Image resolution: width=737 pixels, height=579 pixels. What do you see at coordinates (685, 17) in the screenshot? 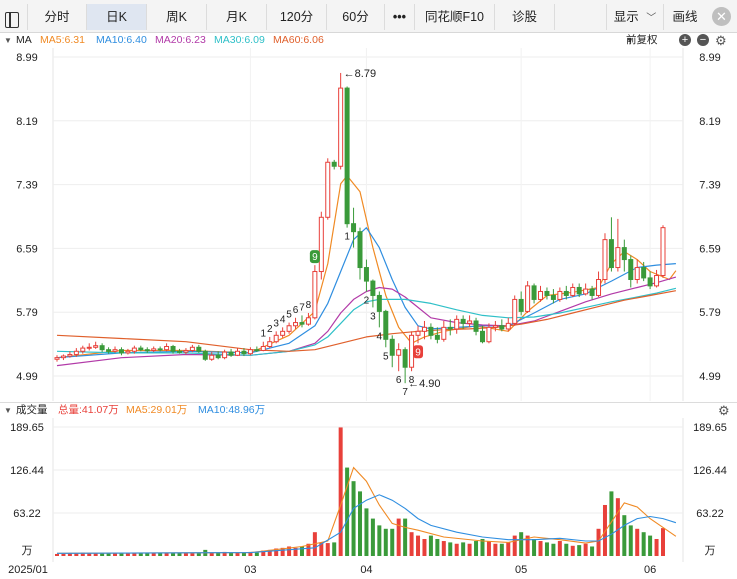
I see `draw-line-button: 画线` at bounding box center [685, 17].